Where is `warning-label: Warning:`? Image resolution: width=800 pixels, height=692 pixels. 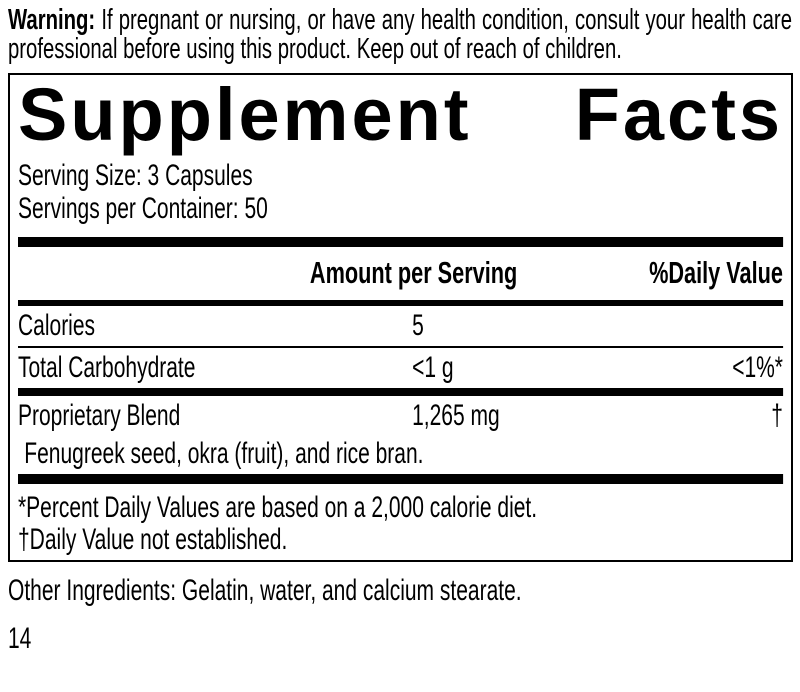
warning-label: Warning: is located at coordinates (52, 20).